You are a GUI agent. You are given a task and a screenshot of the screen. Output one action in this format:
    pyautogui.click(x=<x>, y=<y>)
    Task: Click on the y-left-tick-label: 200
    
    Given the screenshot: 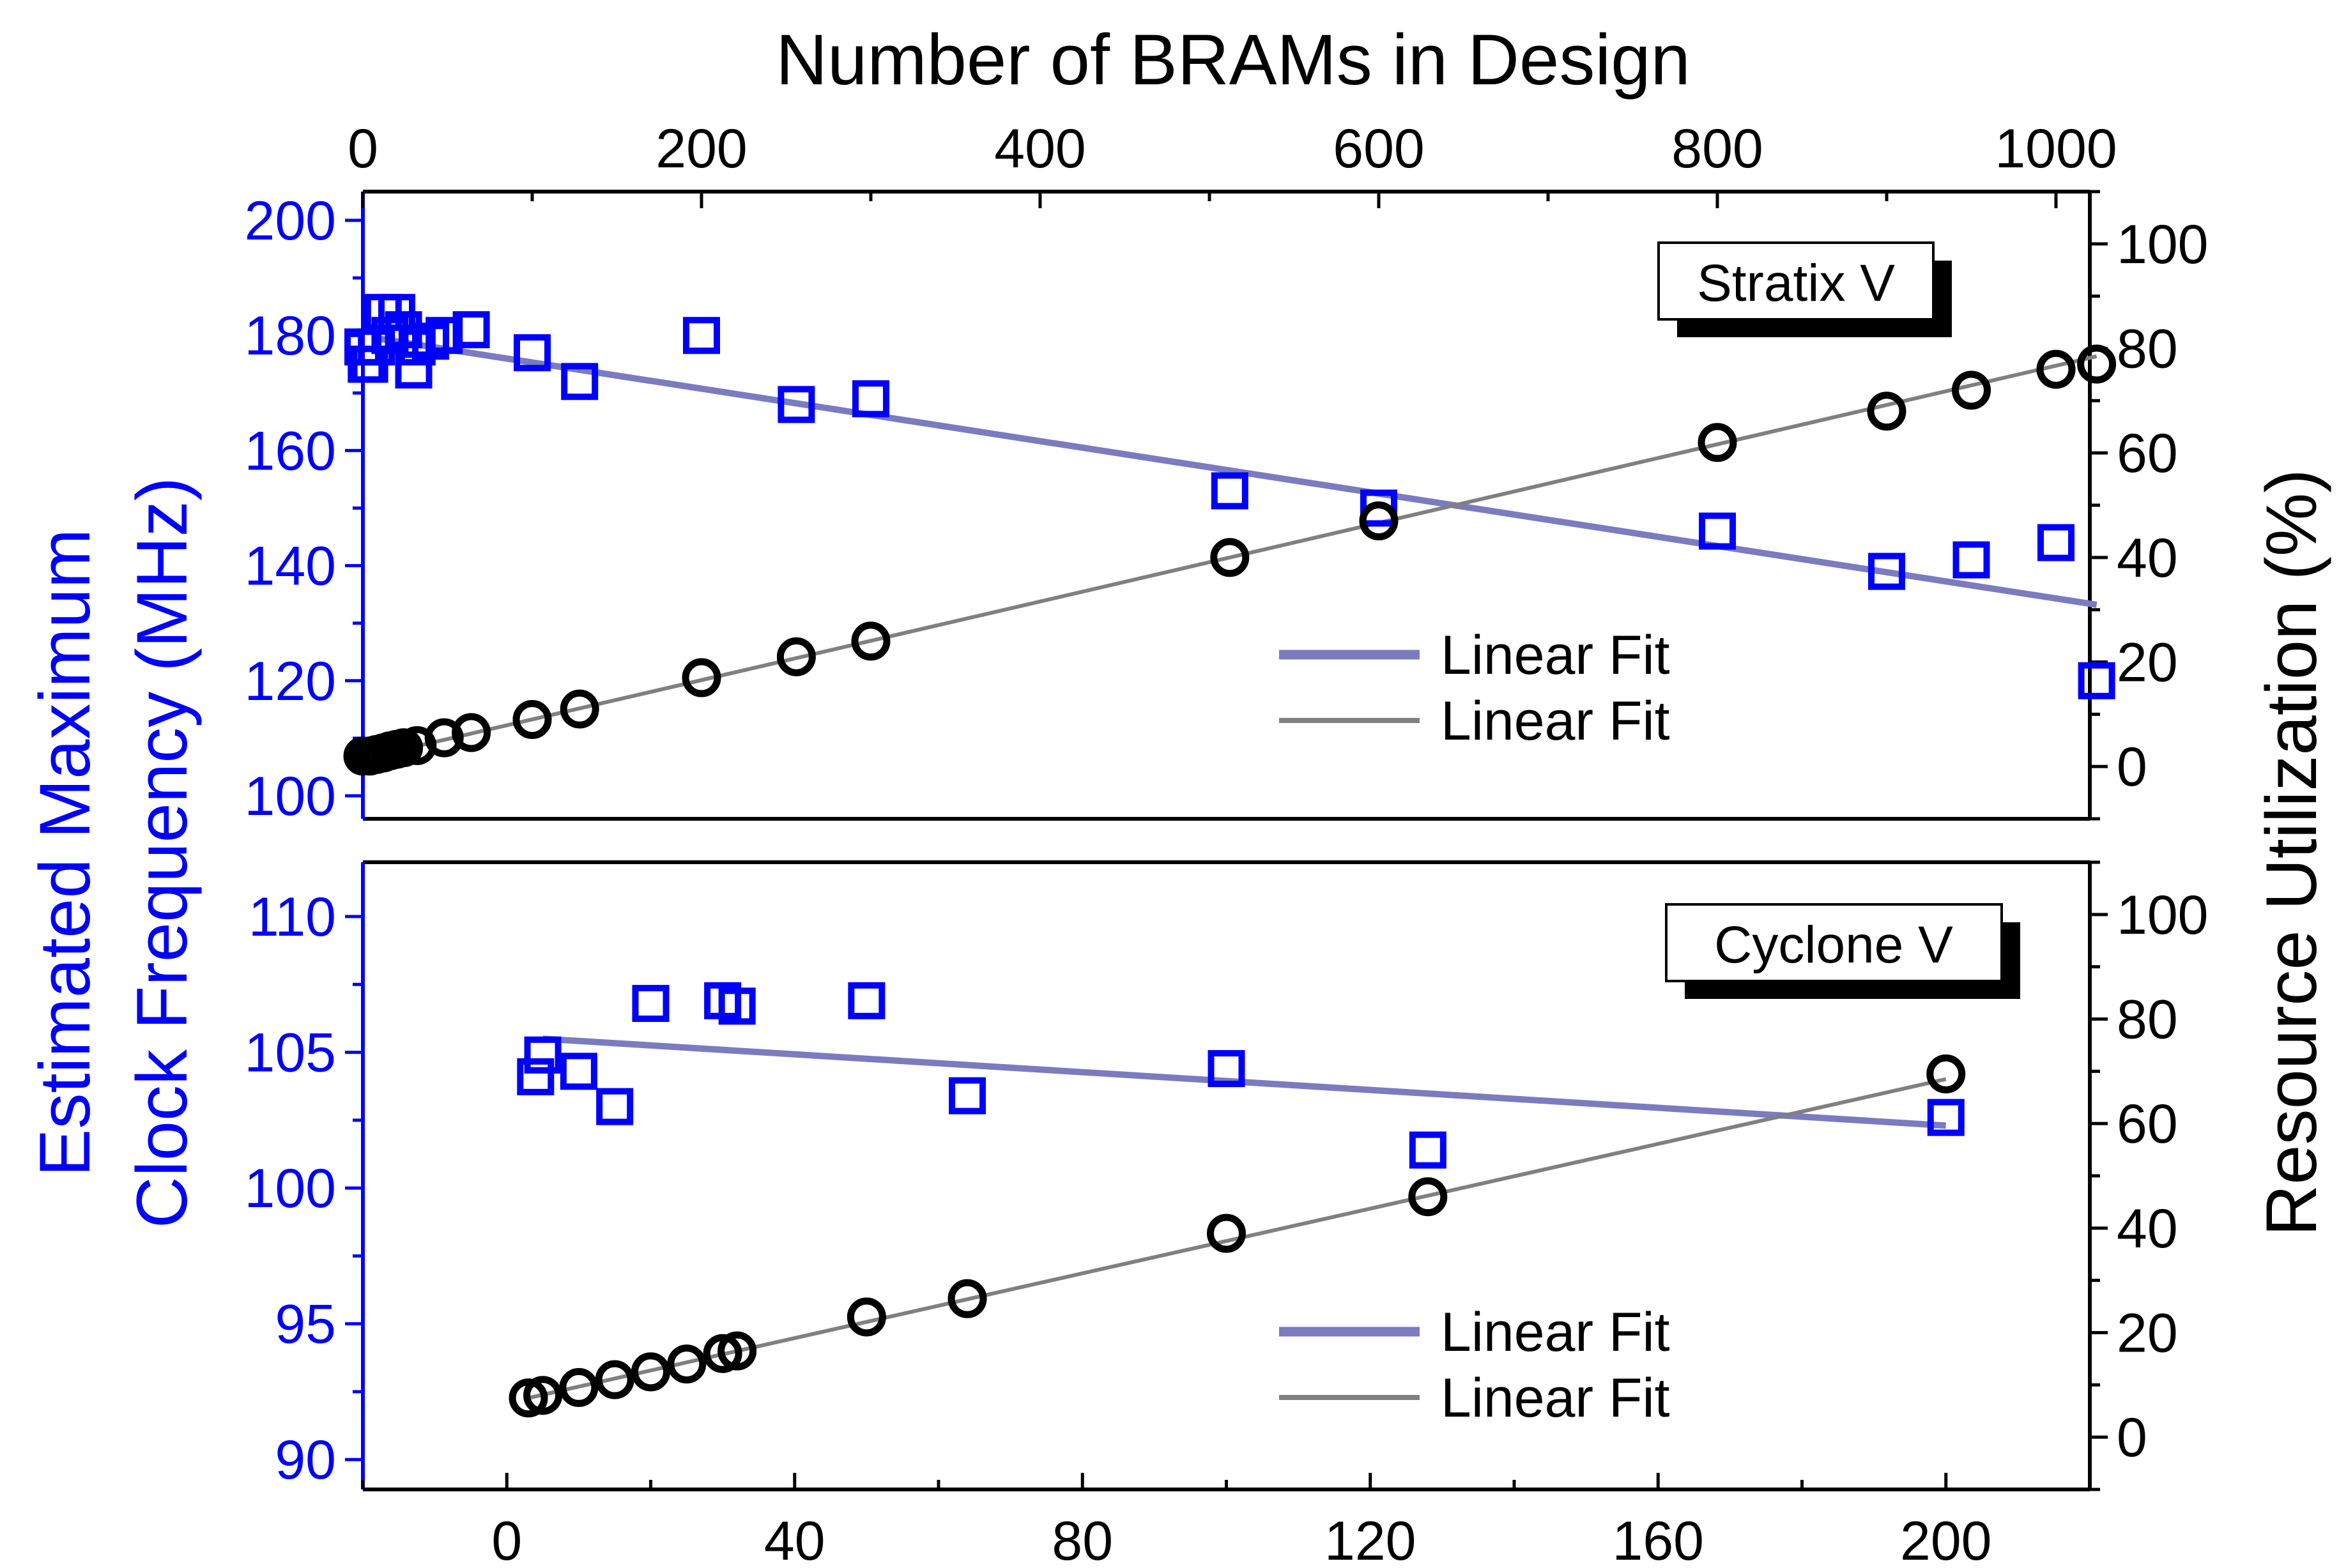 What is the action you would take?
    pyautogui.click(x=291, y=221)
    